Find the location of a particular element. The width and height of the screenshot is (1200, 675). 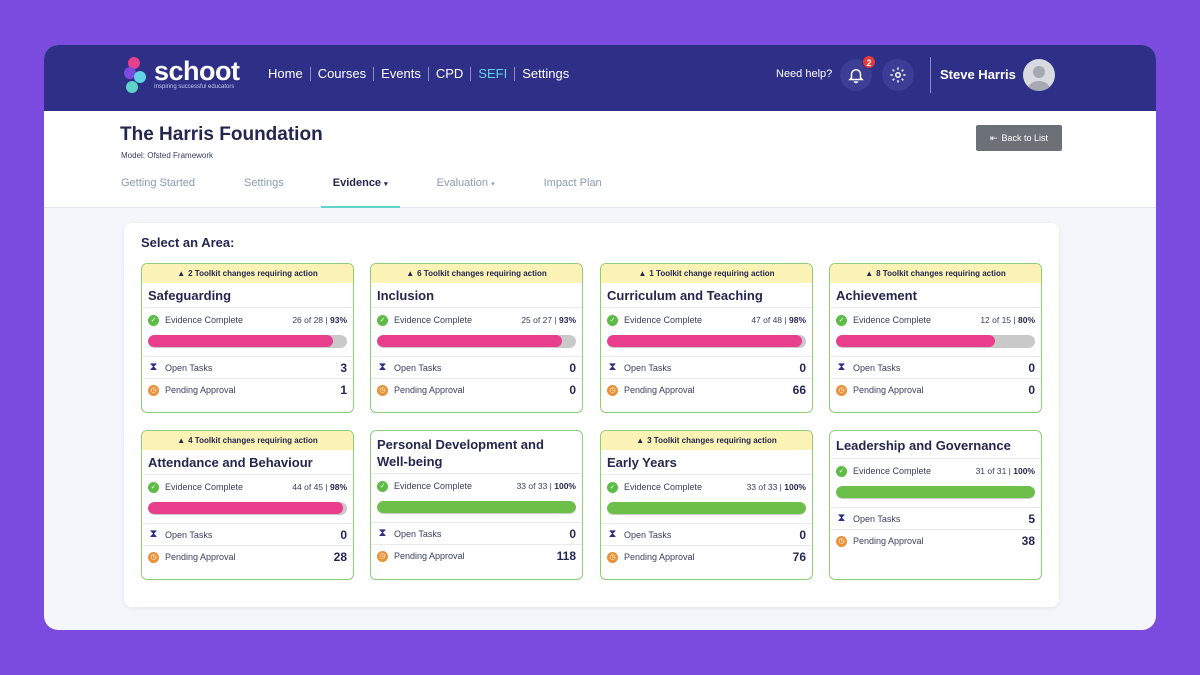

area-title: Attendance and Behaviour is located at coordinates (247, 462).